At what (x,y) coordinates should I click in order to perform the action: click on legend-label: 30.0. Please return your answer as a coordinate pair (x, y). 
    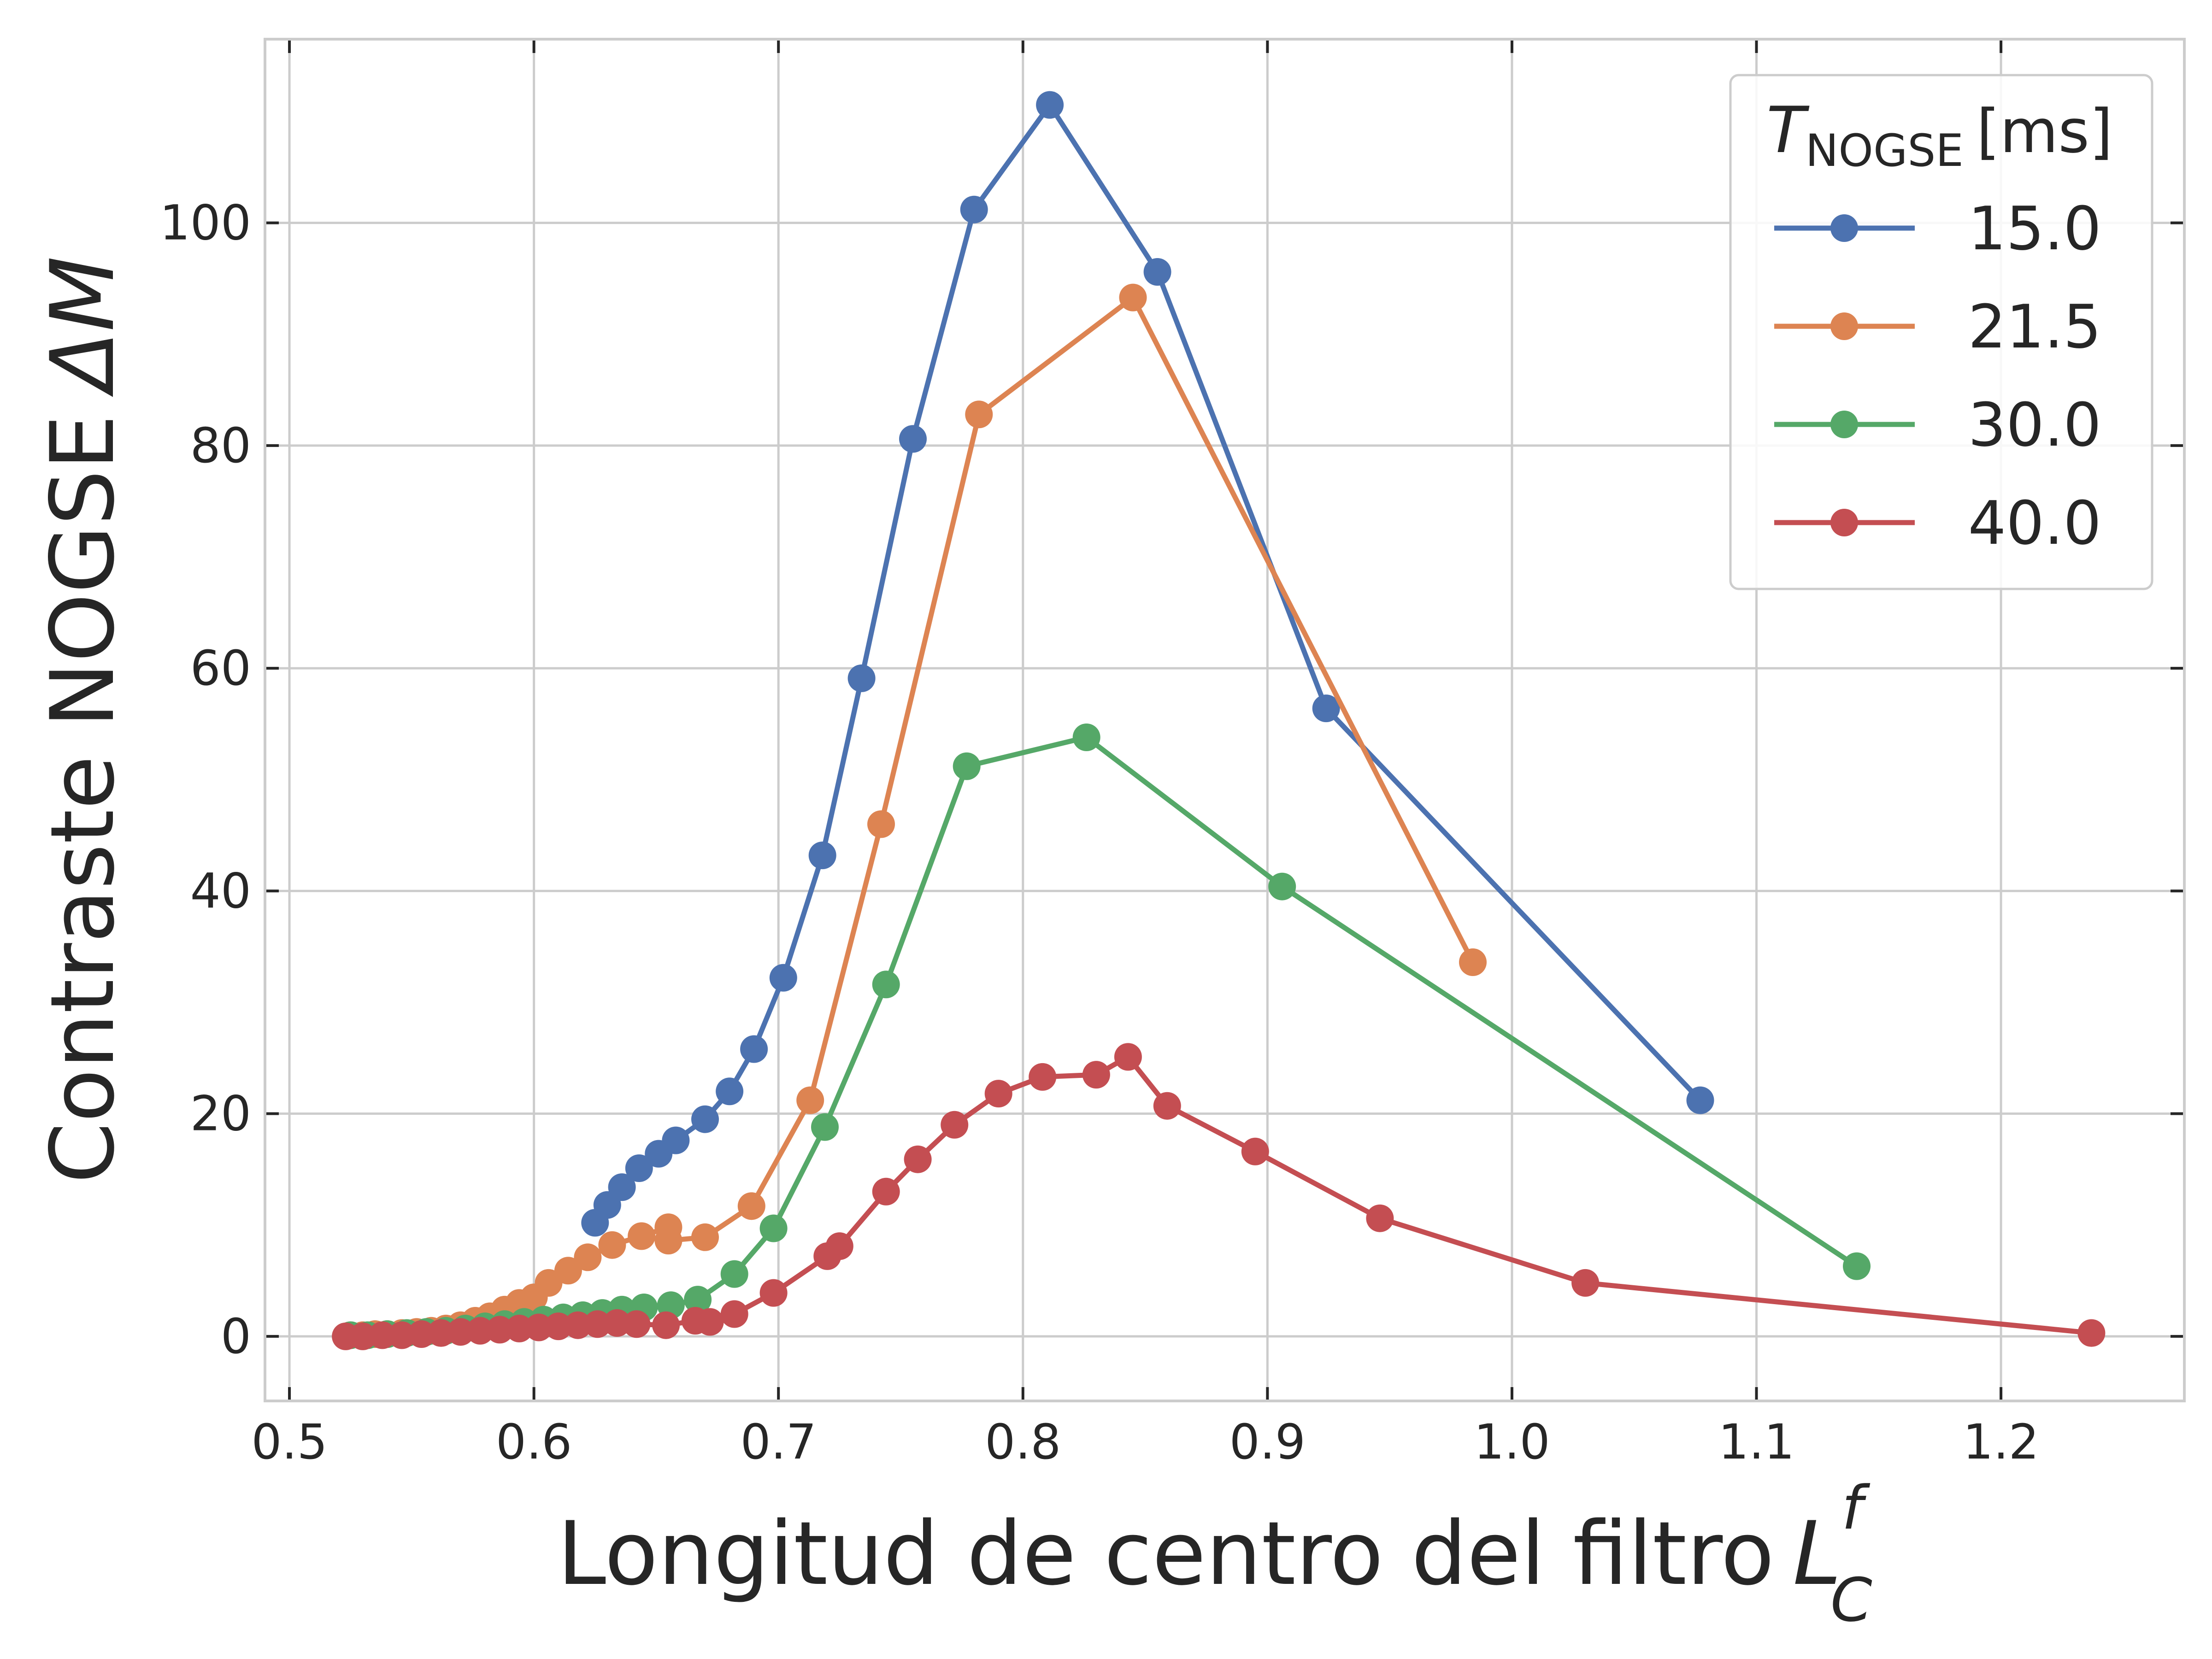
    Looking at the image, I should click on (2034, 425).